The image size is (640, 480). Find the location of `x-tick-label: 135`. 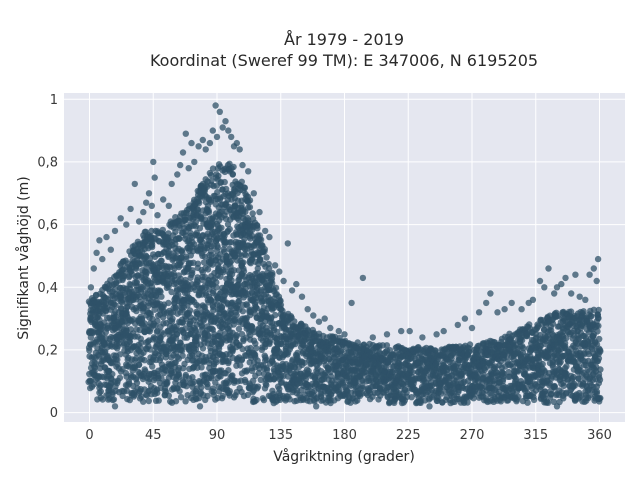

x-tick-label: 135 is located at coordinates (280, 435).